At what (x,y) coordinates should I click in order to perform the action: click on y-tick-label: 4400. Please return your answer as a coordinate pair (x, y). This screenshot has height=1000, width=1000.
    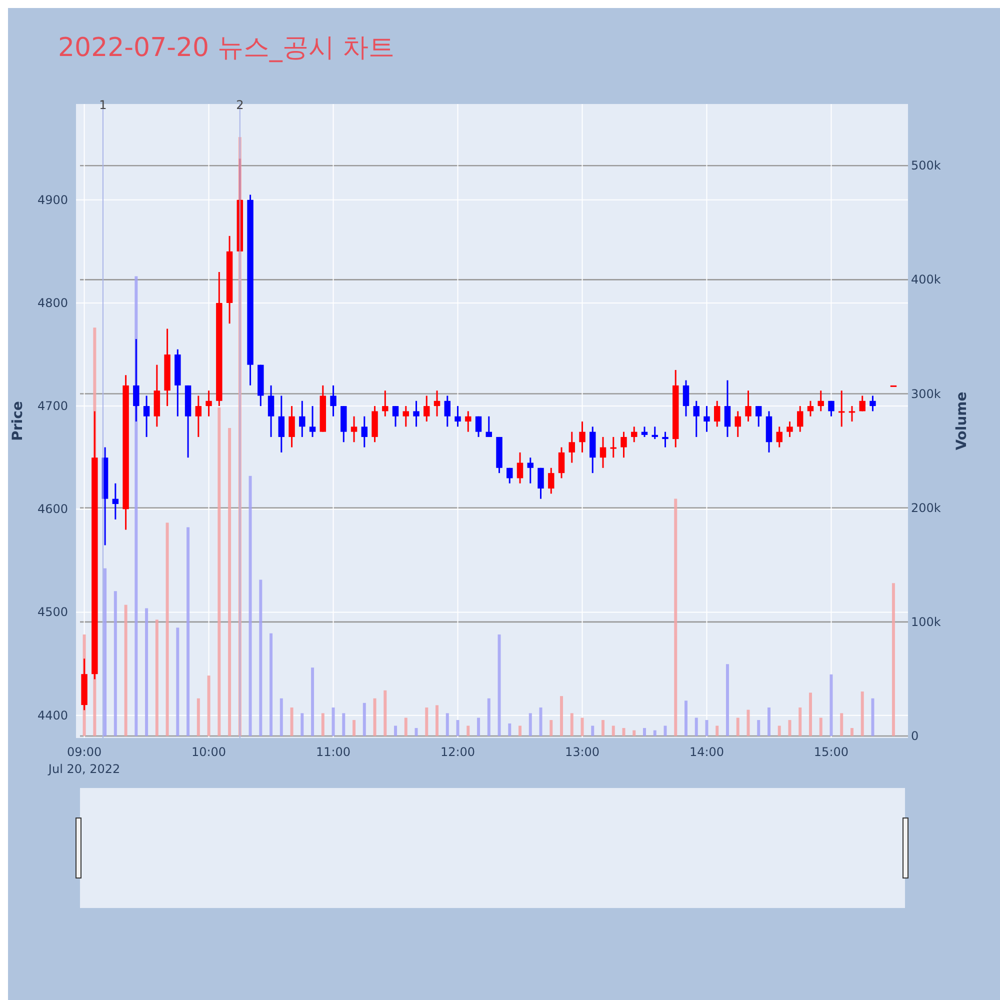
    Looking at the image, I should click on (52, 715).